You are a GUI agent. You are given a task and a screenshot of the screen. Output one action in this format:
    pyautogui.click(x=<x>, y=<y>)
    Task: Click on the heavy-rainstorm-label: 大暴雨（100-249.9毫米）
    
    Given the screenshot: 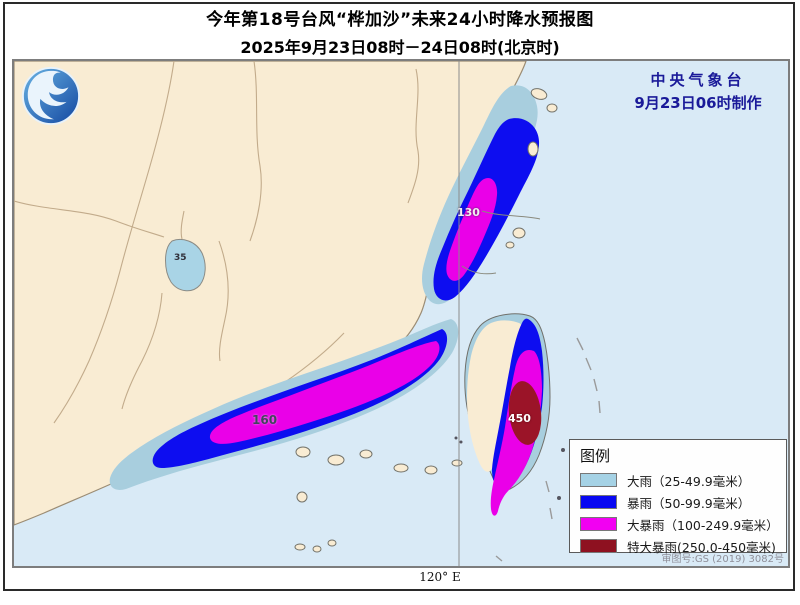 What is the action you would take?
    pyautogui.click(x=703, y=525)
    